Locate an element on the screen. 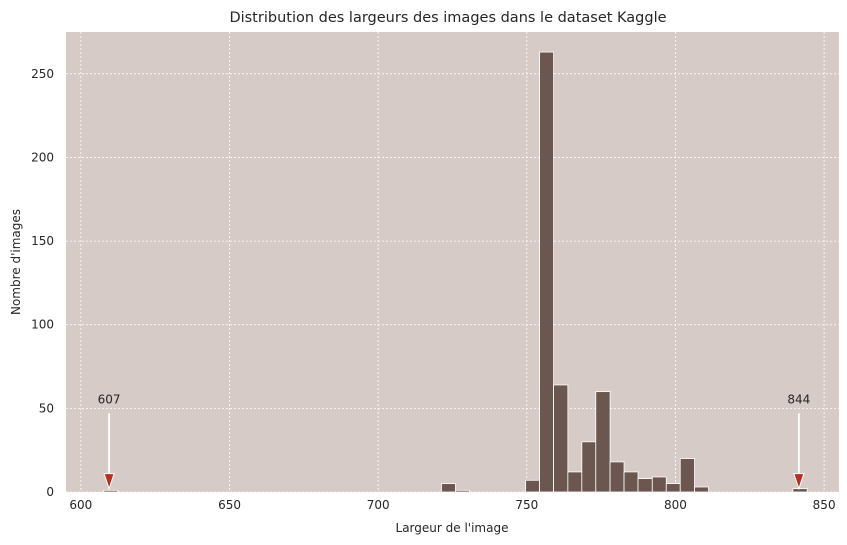 This screenshot has width=847, height=545. y-tick-label: 250 is located at coordinates (42, 74).